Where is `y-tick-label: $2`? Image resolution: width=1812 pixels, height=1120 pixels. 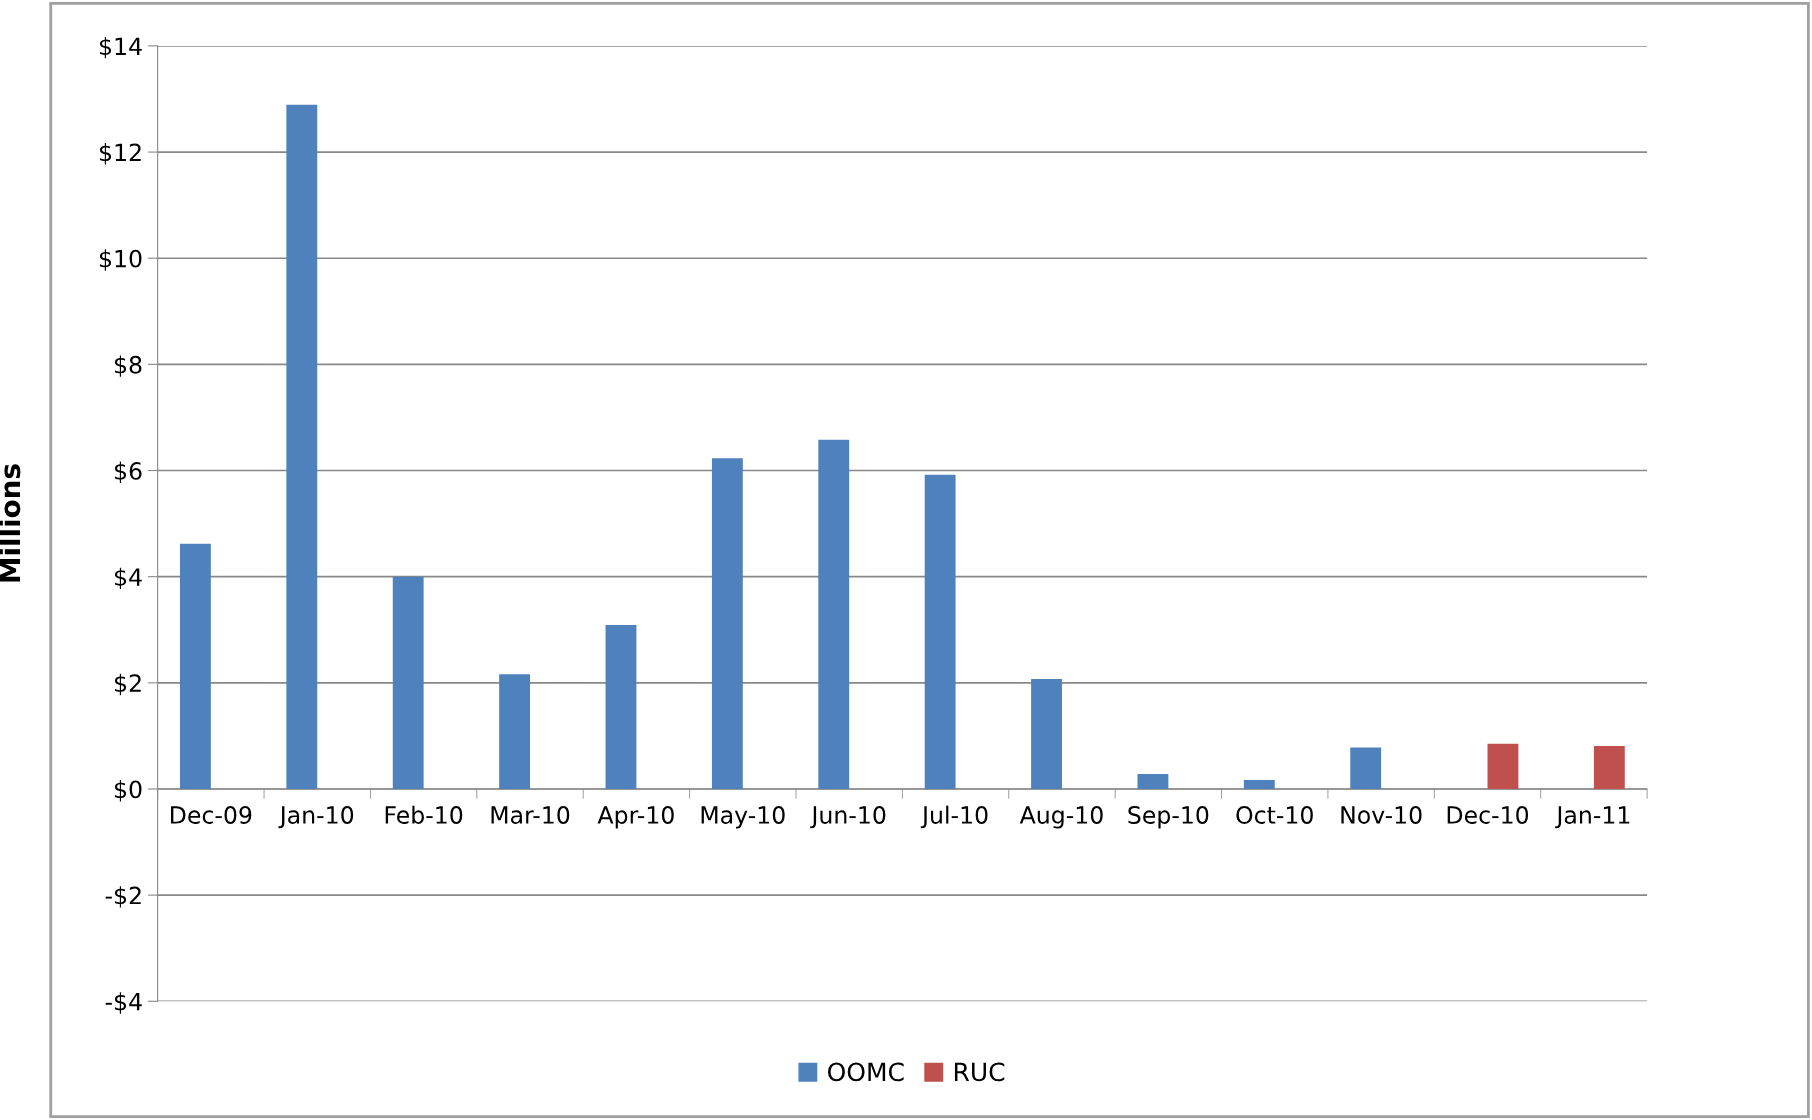
y-tick-label: $2 is located at coordinates (127, 684).